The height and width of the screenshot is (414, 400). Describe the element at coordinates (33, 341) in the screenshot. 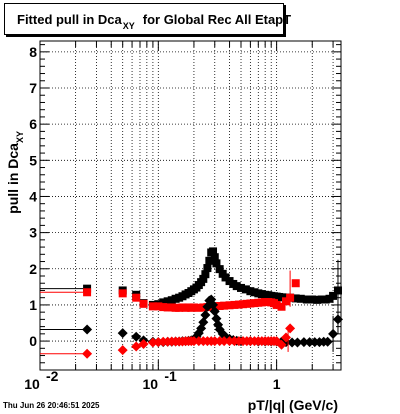

I see `y-tick-label: 0` at that location.